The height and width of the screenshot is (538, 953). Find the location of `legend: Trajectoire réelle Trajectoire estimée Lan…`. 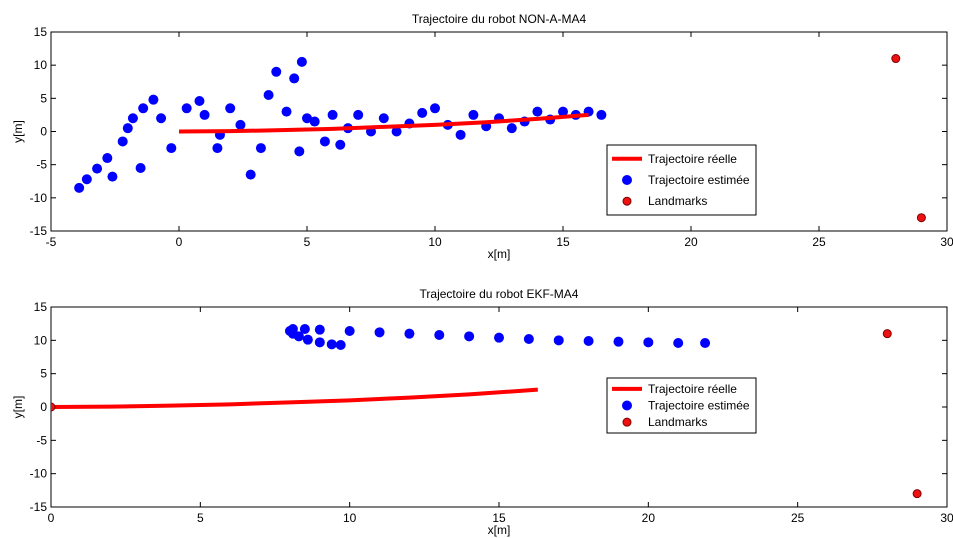

legend: Trajectoire réelle Trajectoire estimée Lan… is located at coordinates (681, 405).